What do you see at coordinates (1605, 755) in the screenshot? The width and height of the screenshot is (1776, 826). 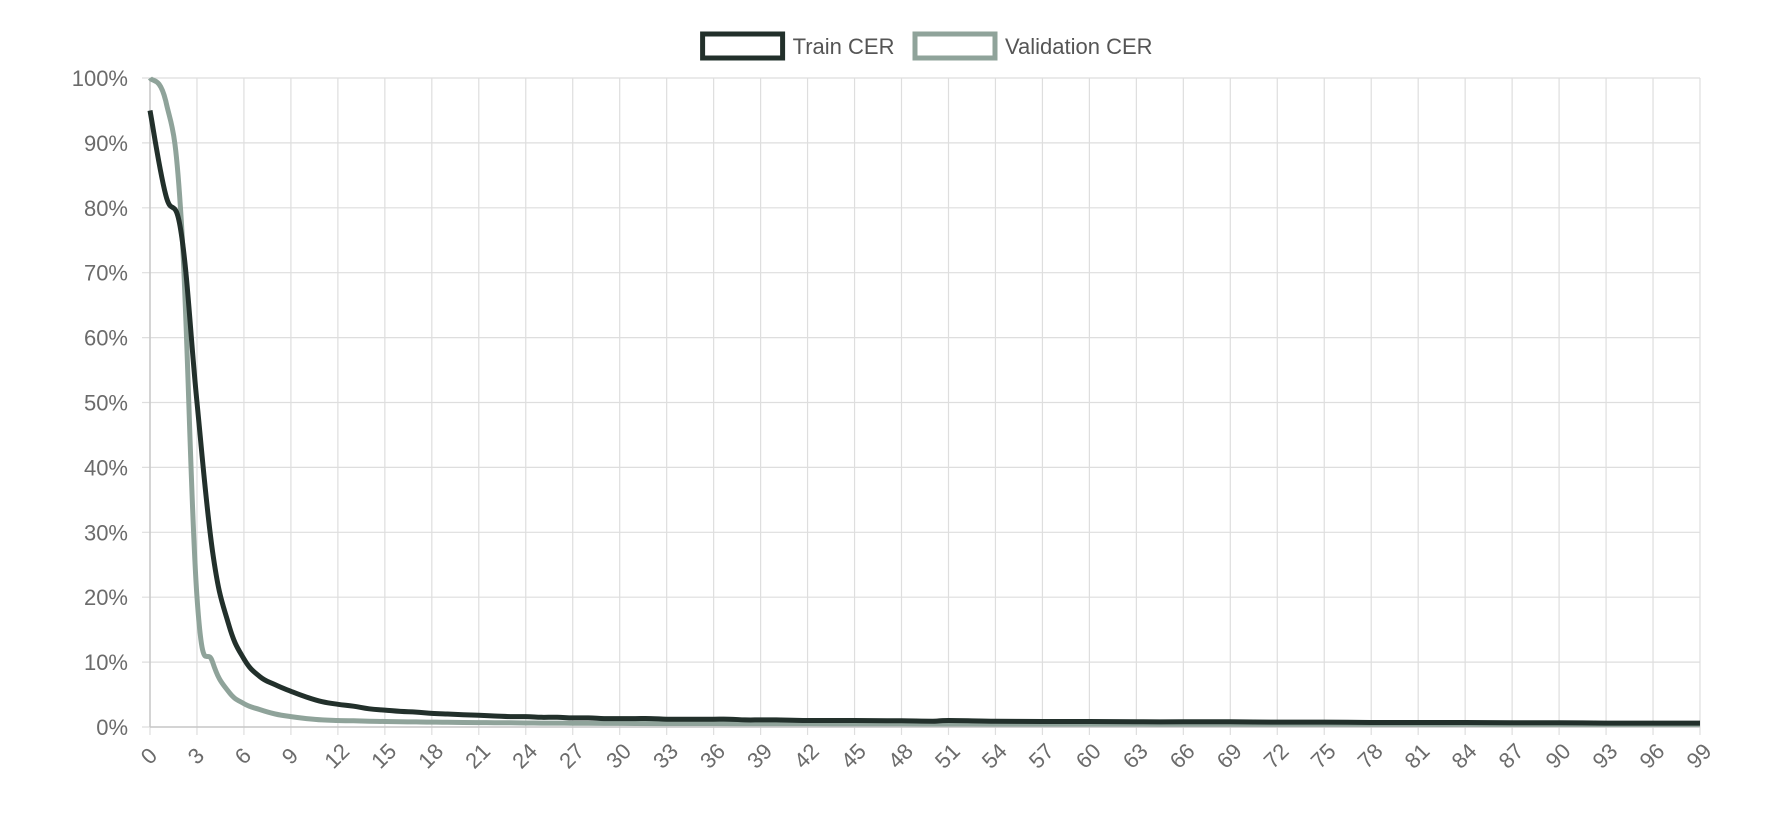 I see `x-tick-label: 93` at bounding box center [1605, 755].